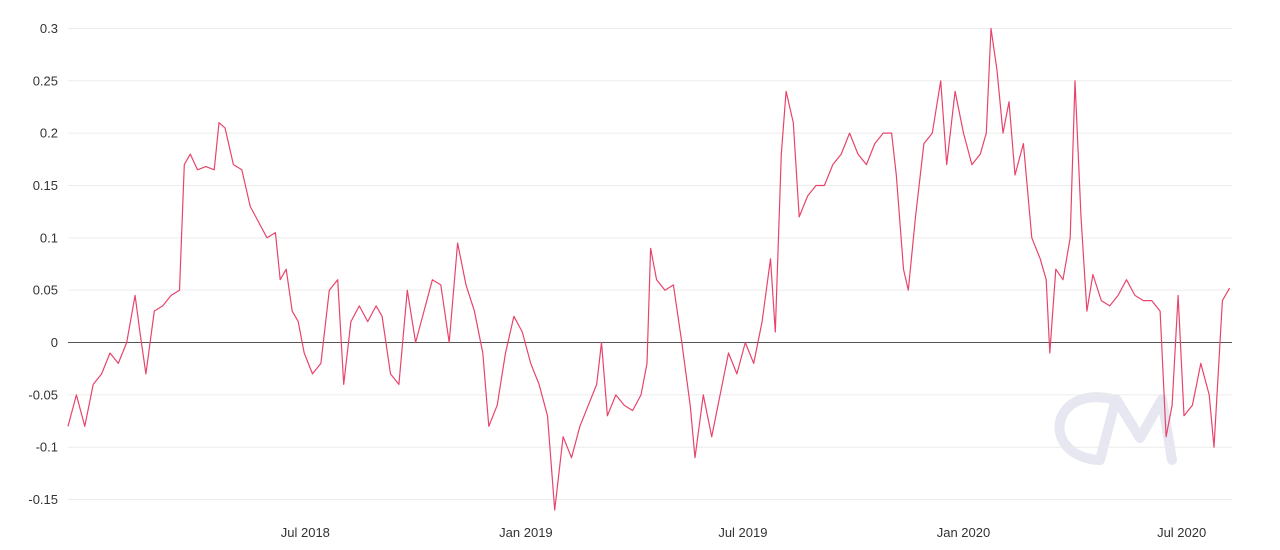  I want to click on cm-watermark-logo, so click(1115, 428).